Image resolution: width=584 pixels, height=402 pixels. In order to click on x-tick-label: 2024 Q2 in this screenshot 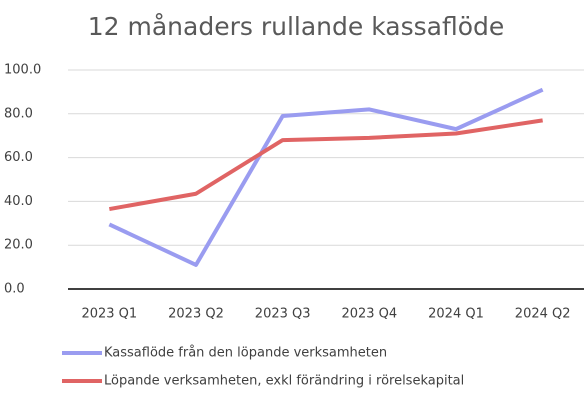, I will do `click(543, 314)`.